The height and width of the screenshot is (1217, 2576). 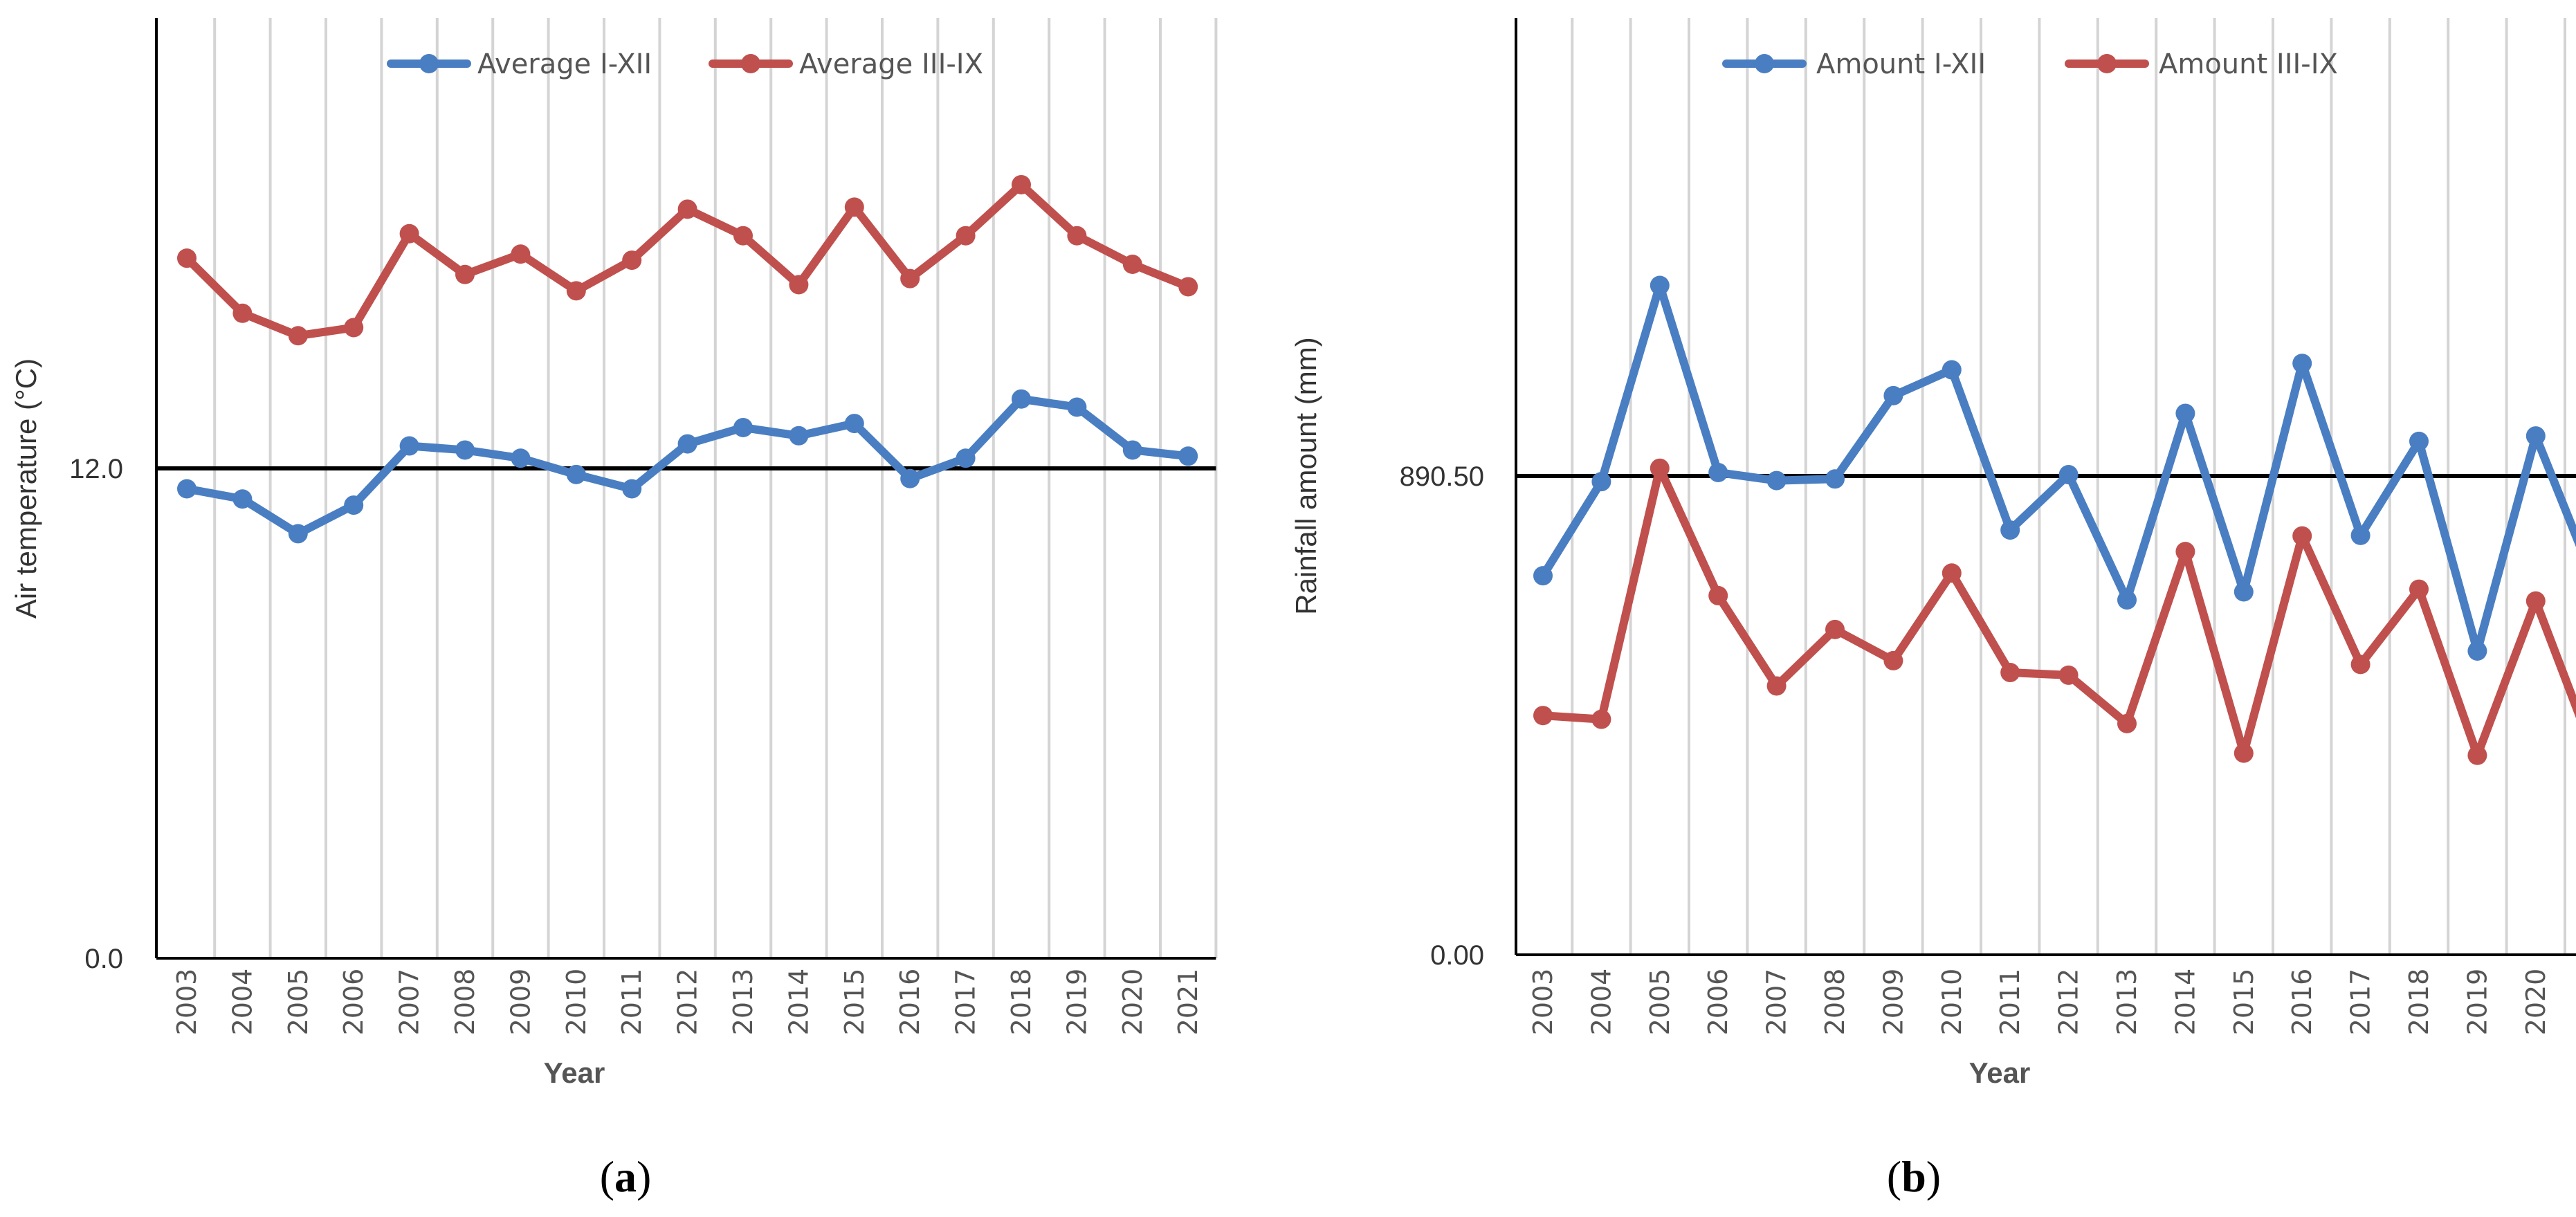 I want to click on legend-b: Amount I-XII Amount III-IX, so click(x=2030, y=64).